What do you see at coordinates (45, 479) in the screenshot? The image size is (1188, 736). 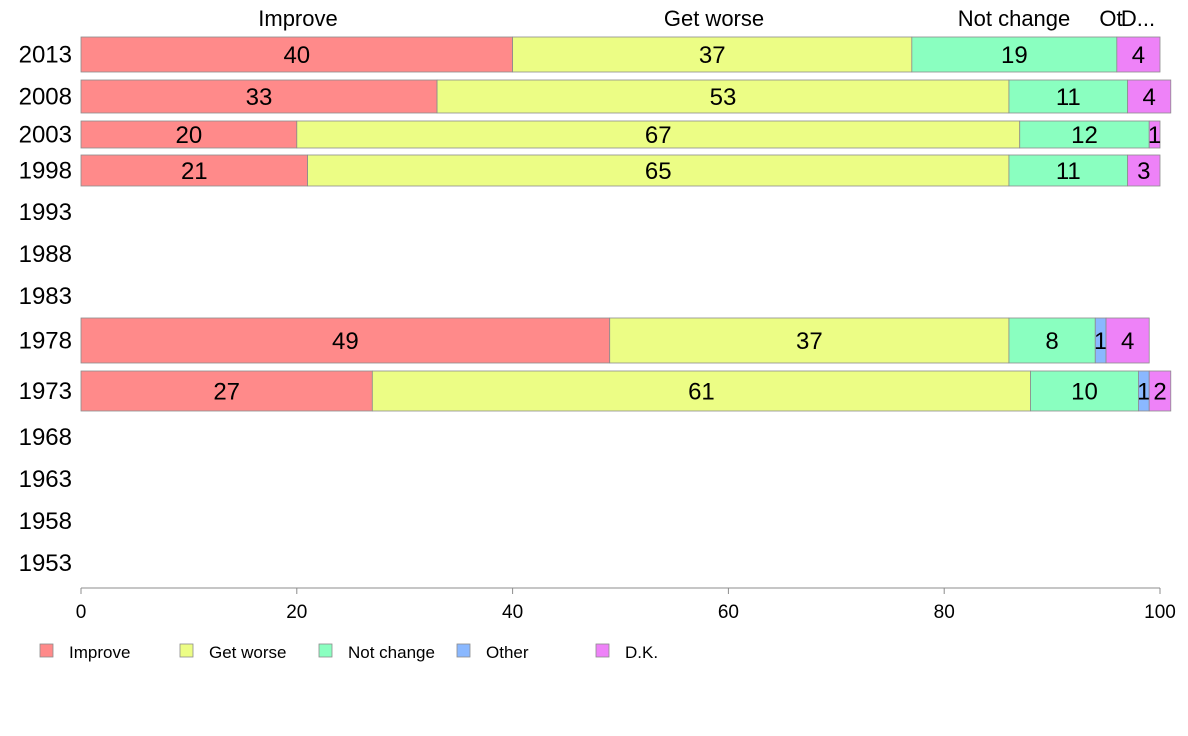 I see `y-tick-label: 1963` at bounding box center [45, 479].